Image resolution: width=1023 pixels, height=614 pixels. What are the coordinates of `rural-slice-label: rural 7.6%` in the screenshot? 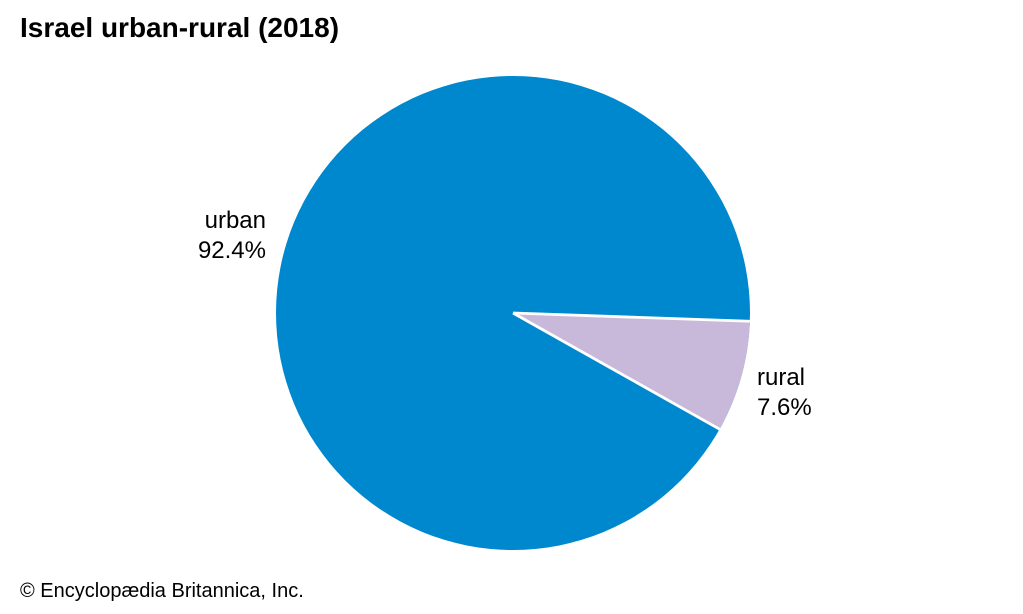 It's located at (784, 393).